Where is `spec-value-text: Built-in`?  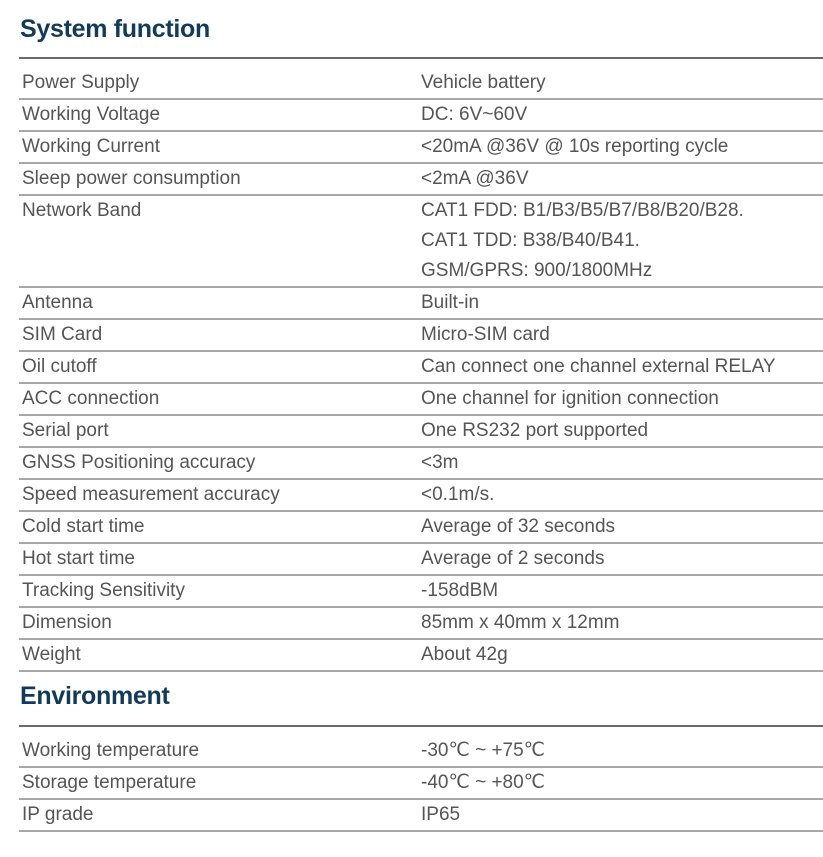 spec-value-text: Built-in is located at coordinates (450, 302).